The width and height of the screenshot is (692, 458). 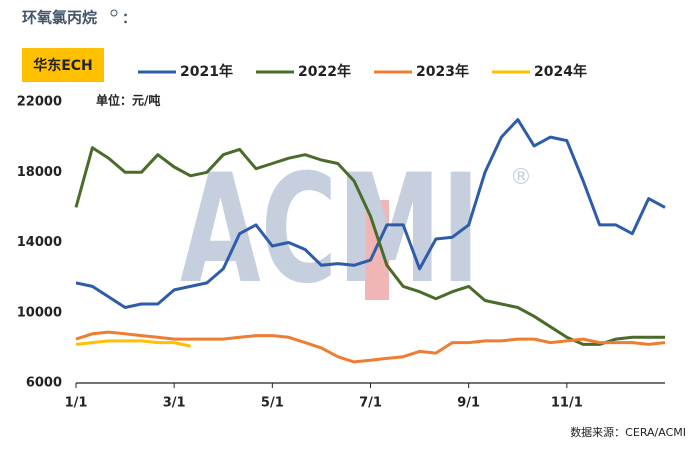 What do you see at coordinates (128, 100) in the screenshot?
I see `unit-label: 单位：元/吨` at bounding box center [128, 100].